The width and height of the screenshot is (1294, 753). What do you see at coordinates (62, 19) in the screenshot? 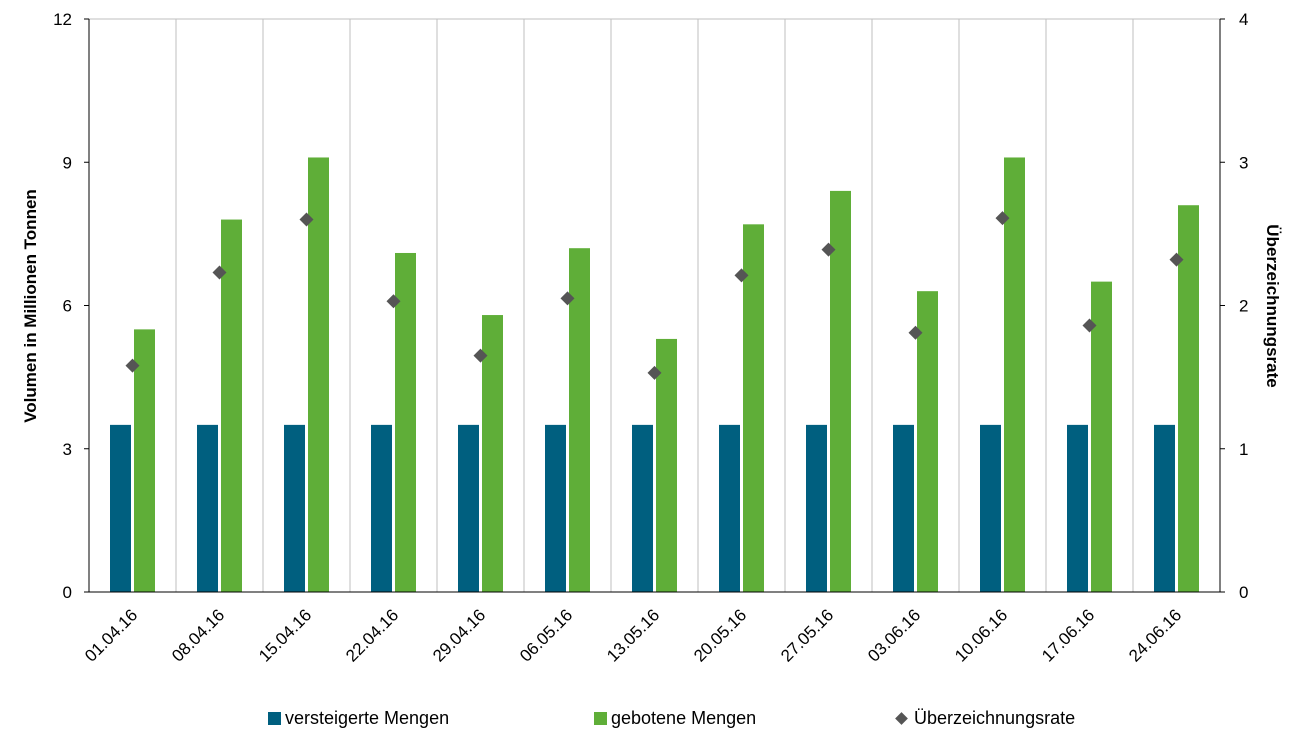
I see `y-tick-label: 12` at bounding box center [62, 19].